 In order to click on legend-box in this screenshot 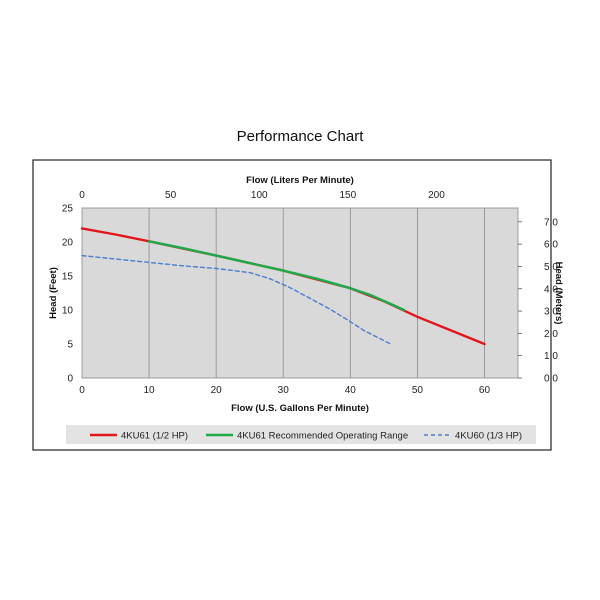, I will do `click(301, 434)`.